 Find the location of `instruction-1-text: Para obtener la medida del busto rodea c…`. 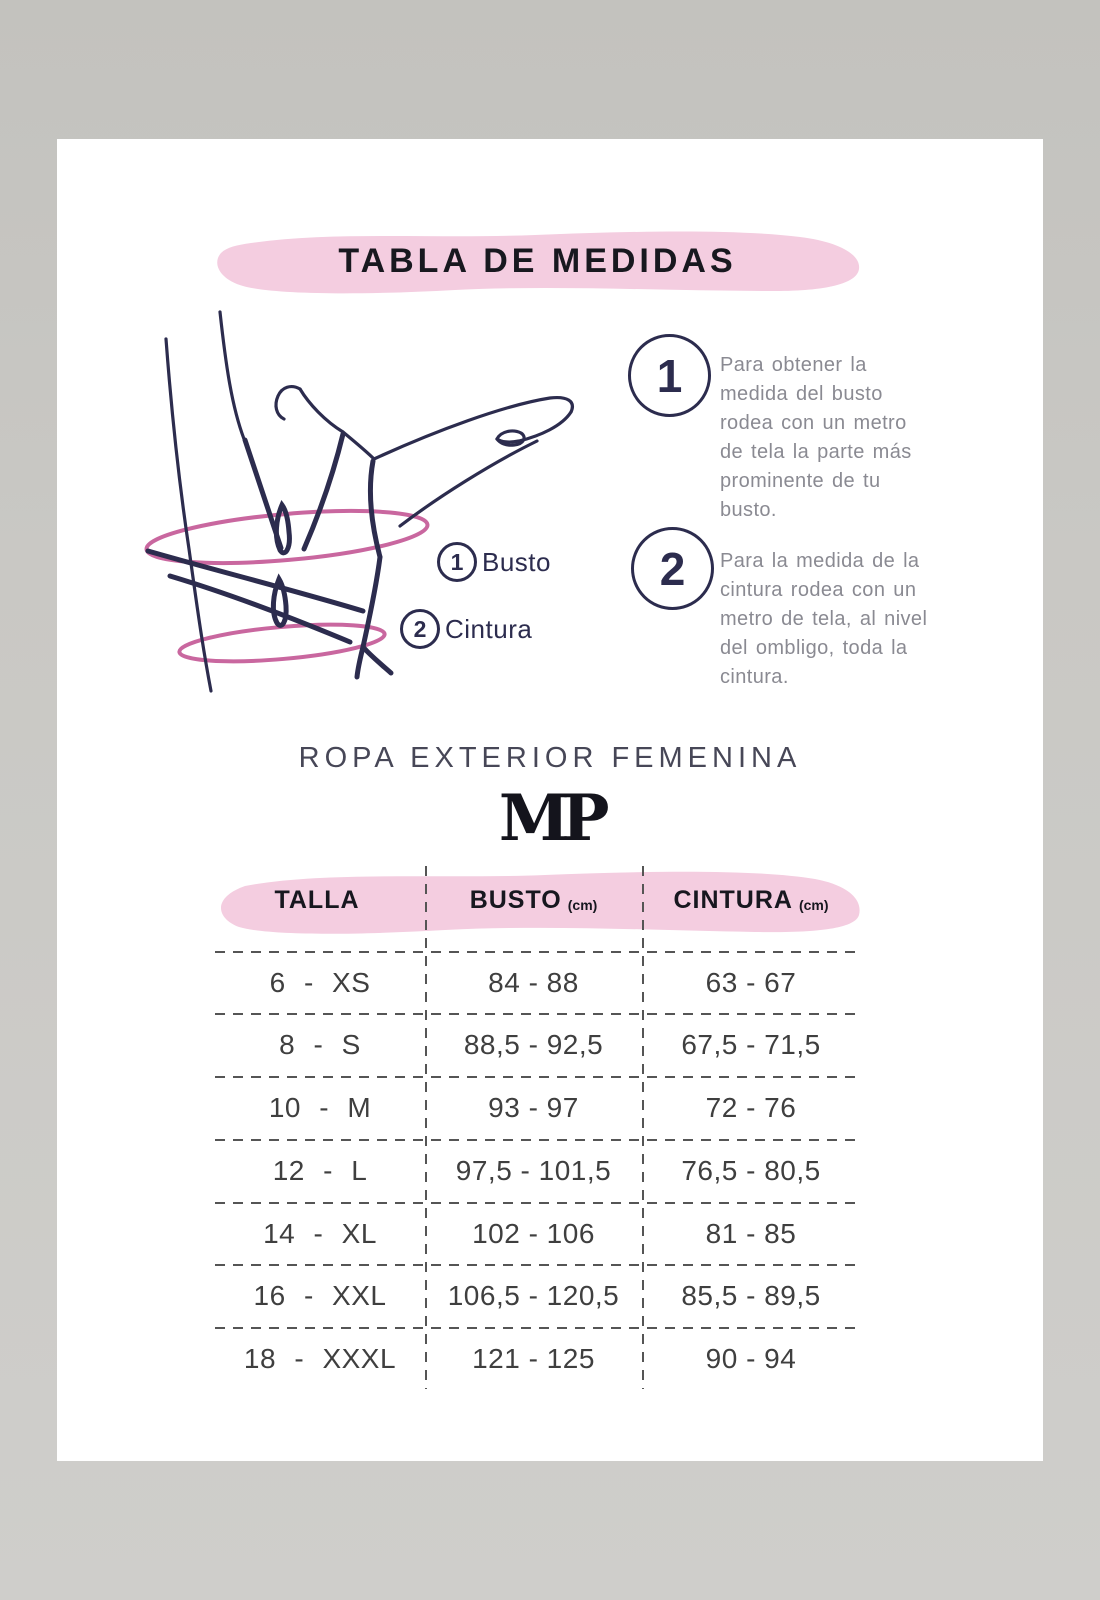

instruction-1-text: Para obtener la medida del busto rodea c… is located at coordinates (816, 437).